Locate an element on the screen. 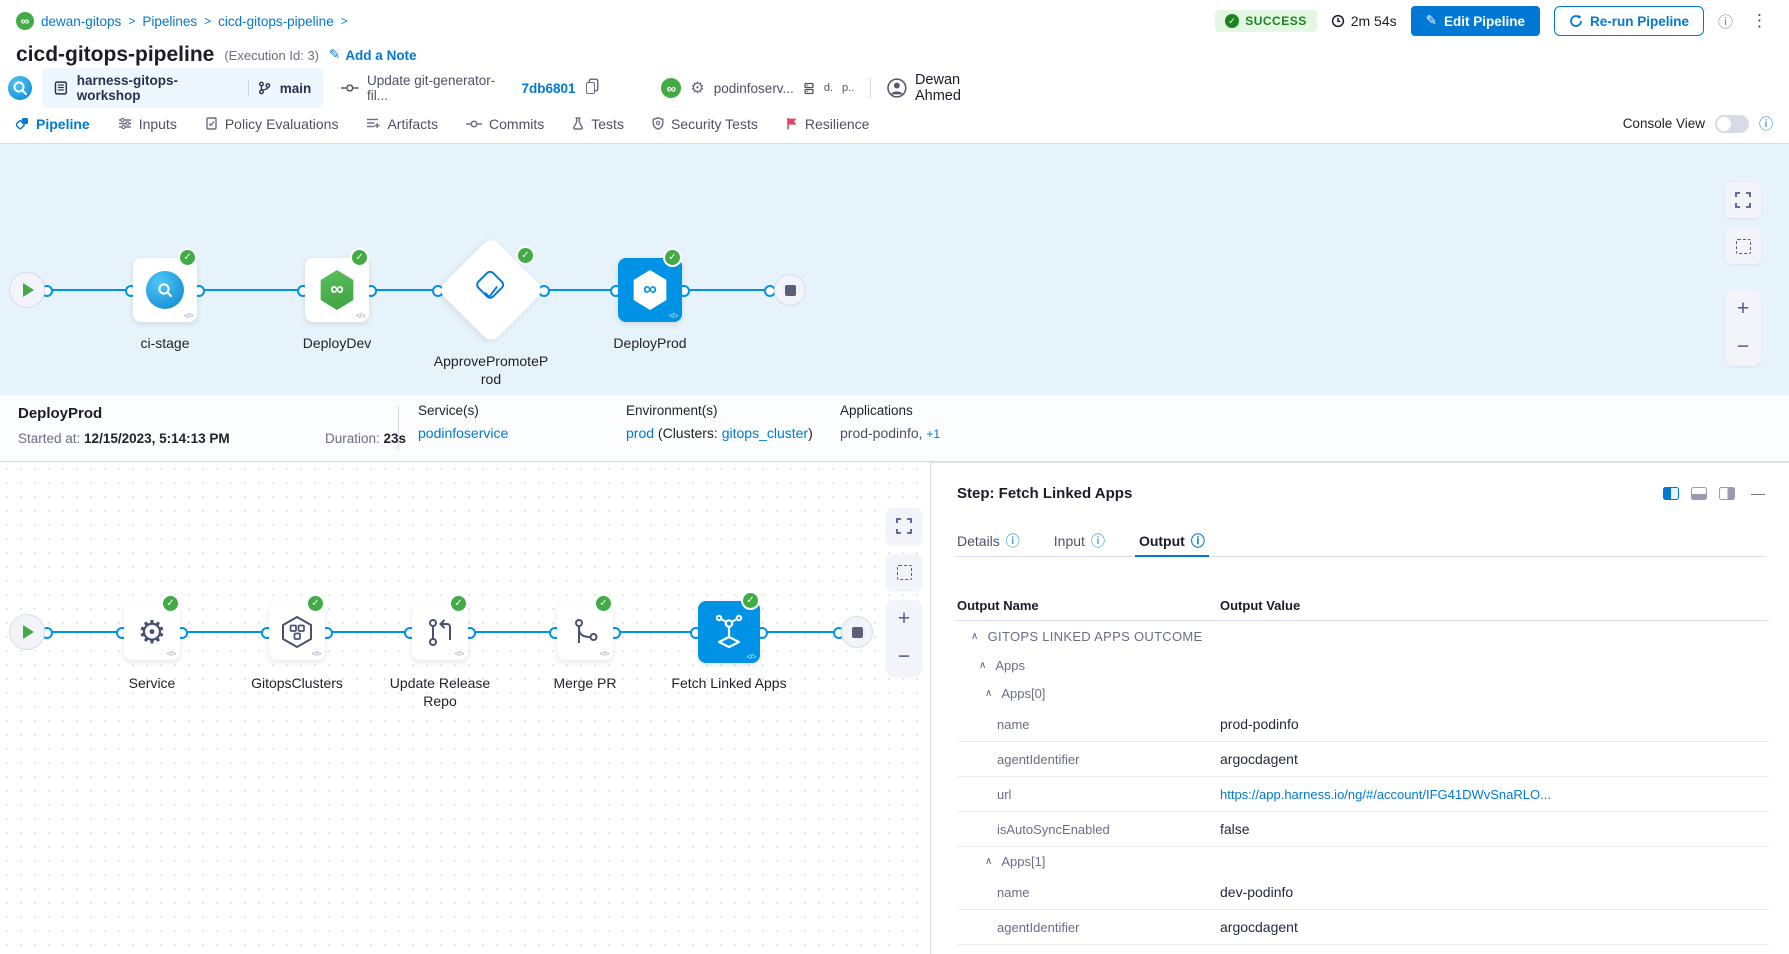  tab-input: Input ⓘ is located at coordinates (1079, 540).